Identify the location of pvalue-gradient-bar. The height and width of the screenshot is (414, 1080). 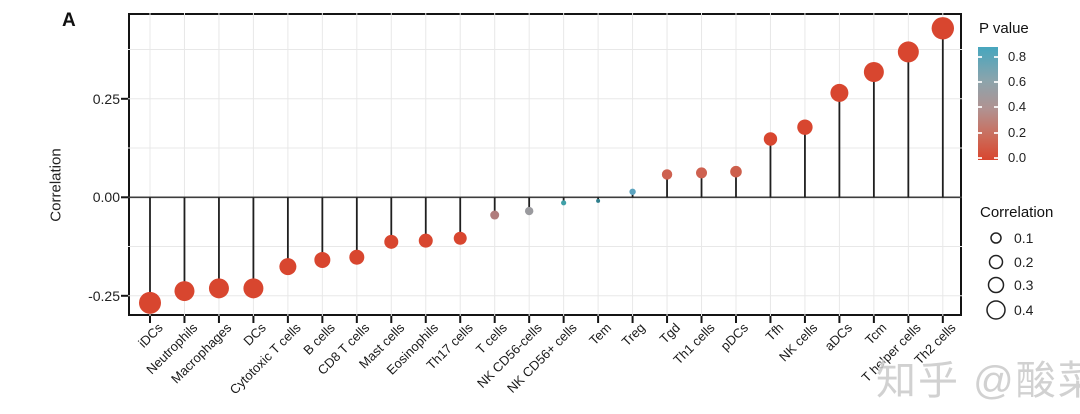
(988, 103).